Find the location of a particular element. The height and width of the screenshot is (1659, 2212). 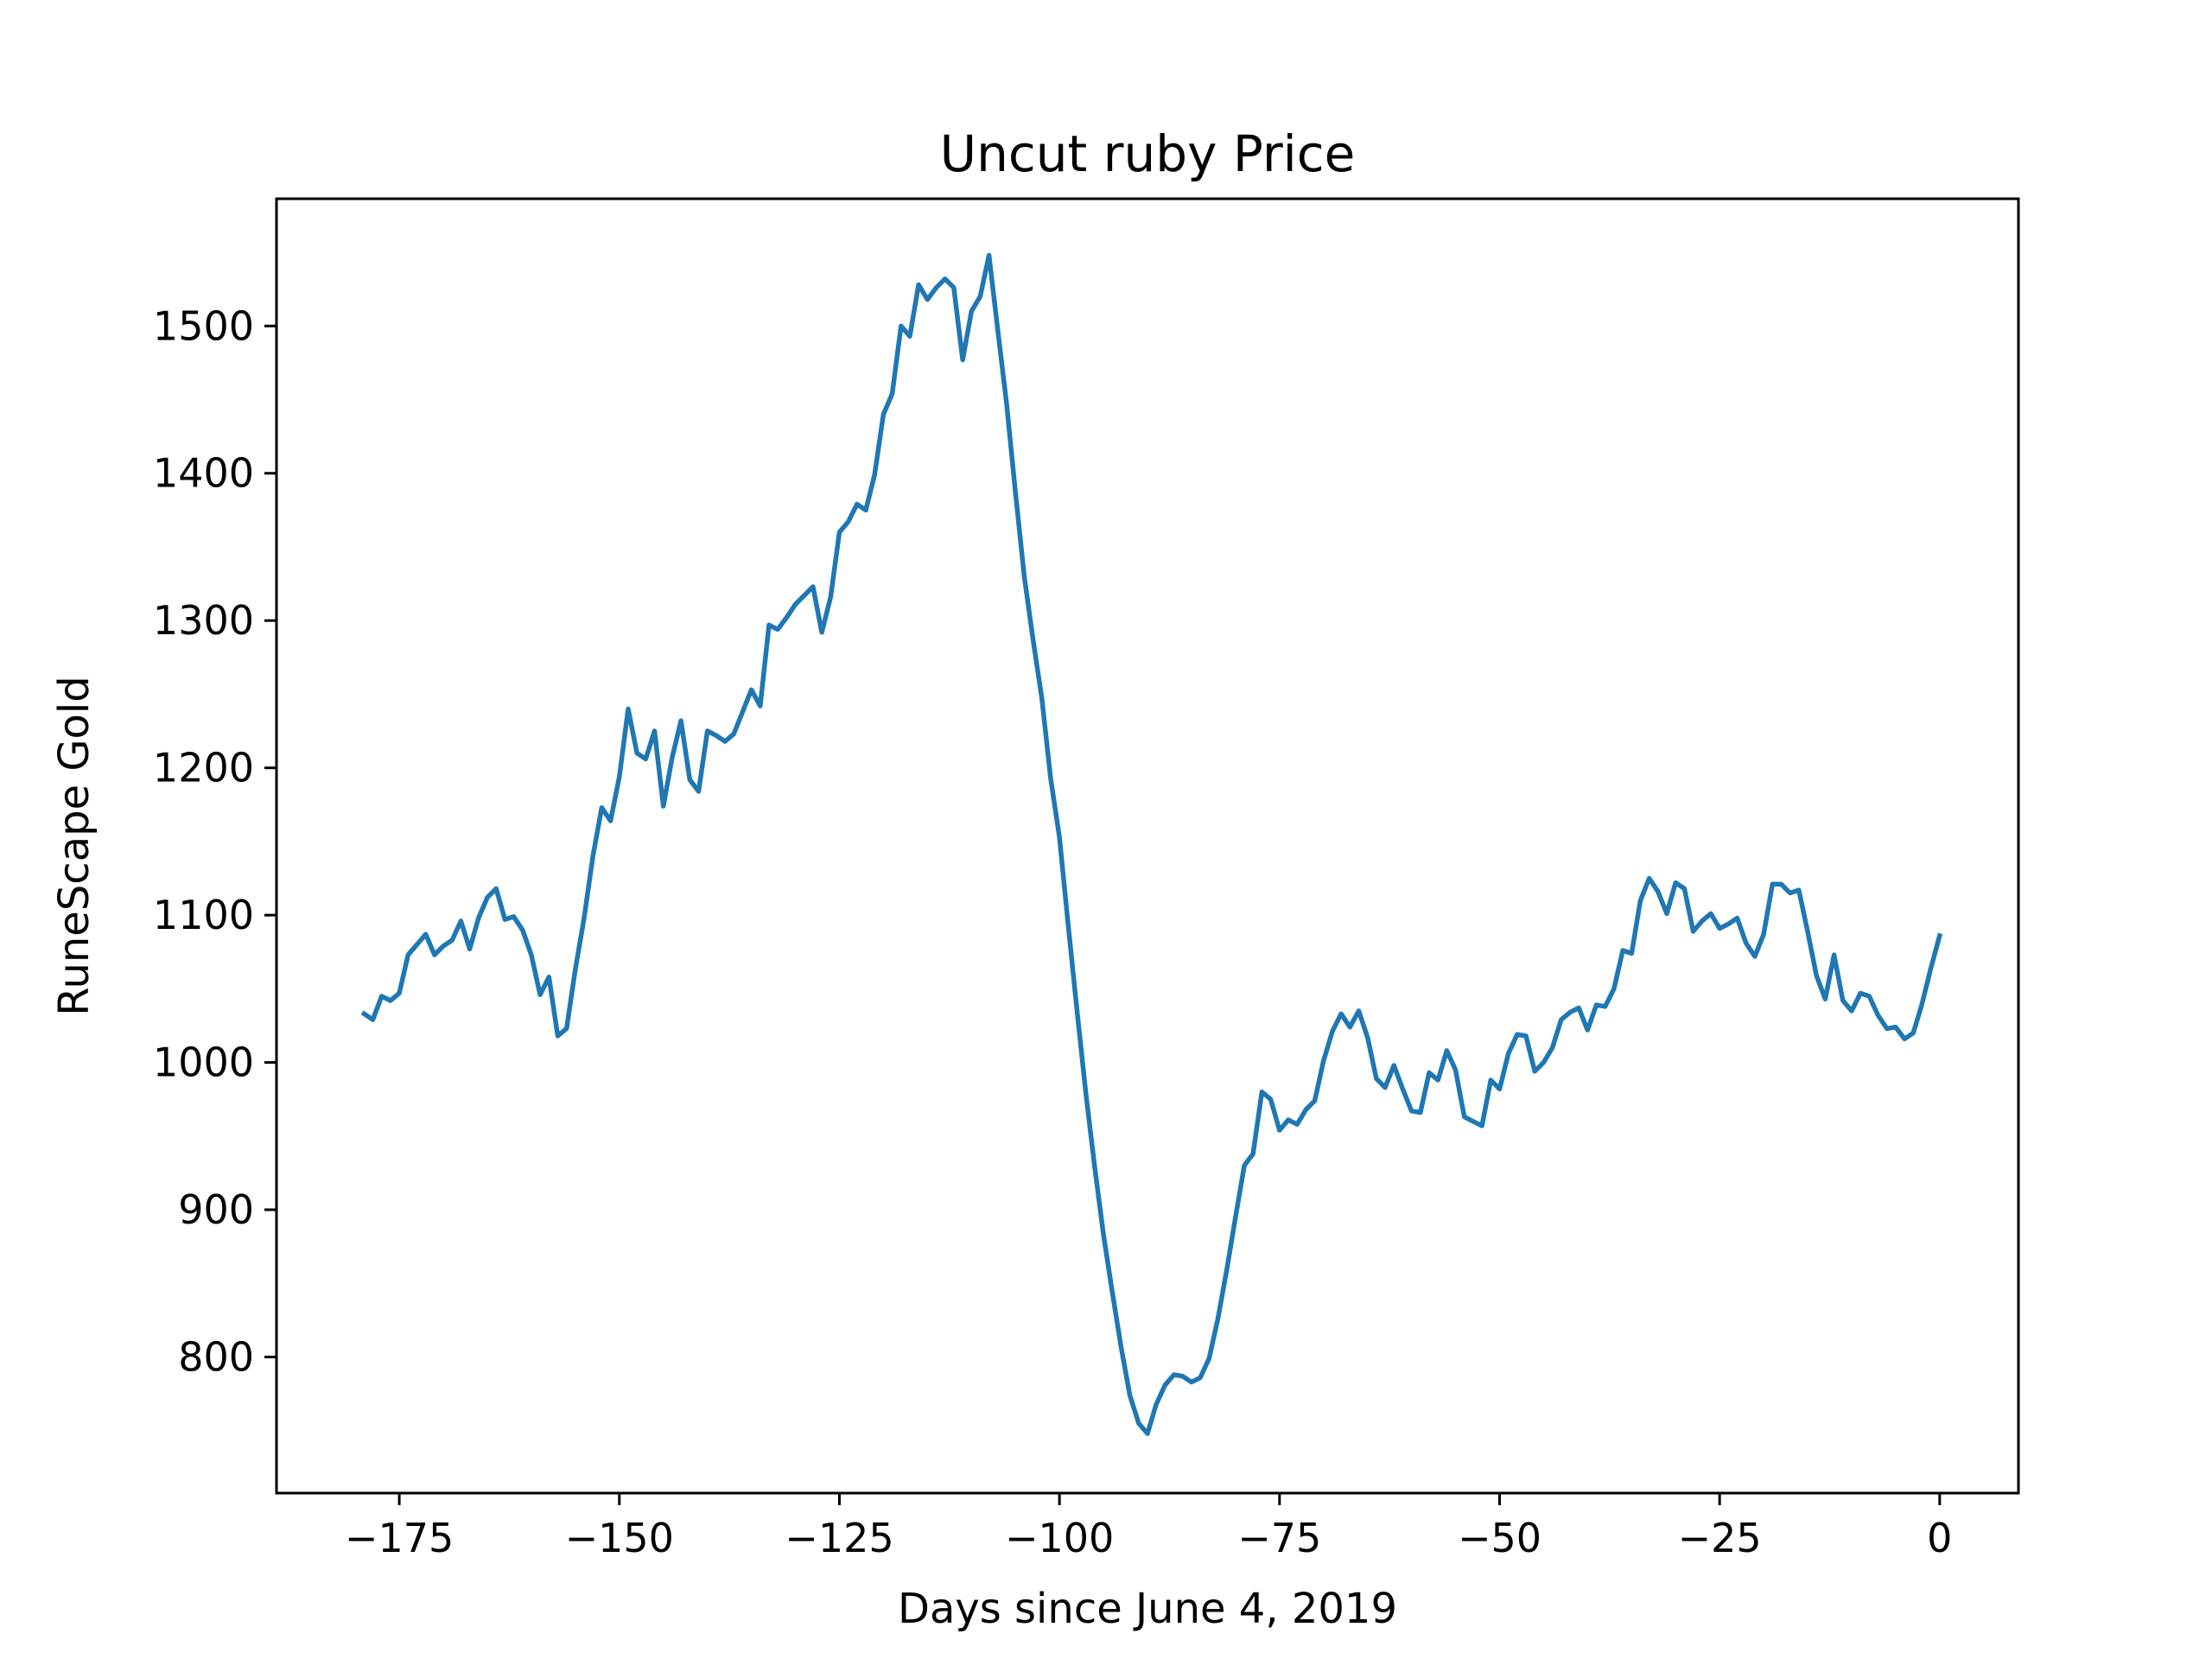

y-tick-label: 800 is located at coordinates (216, 1356).